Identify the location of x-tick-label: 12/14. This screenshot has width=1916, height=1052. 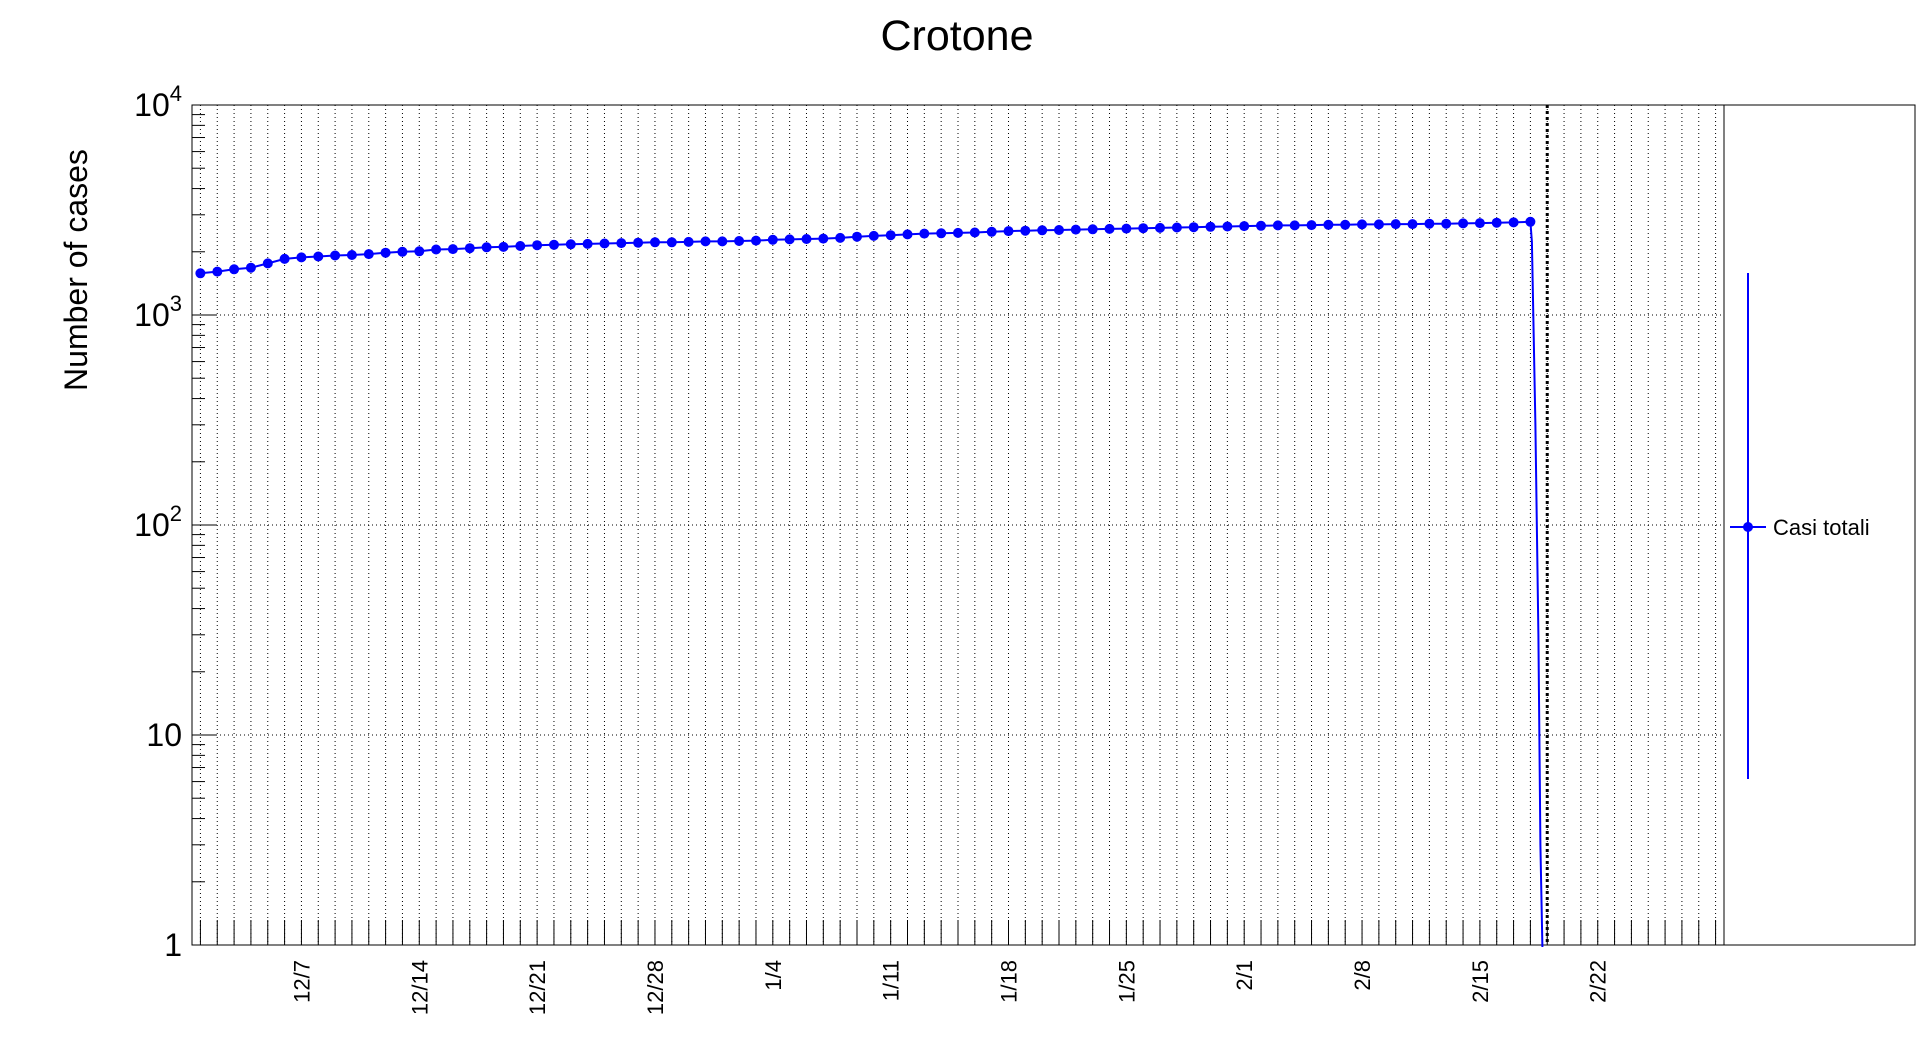
(419, 987).